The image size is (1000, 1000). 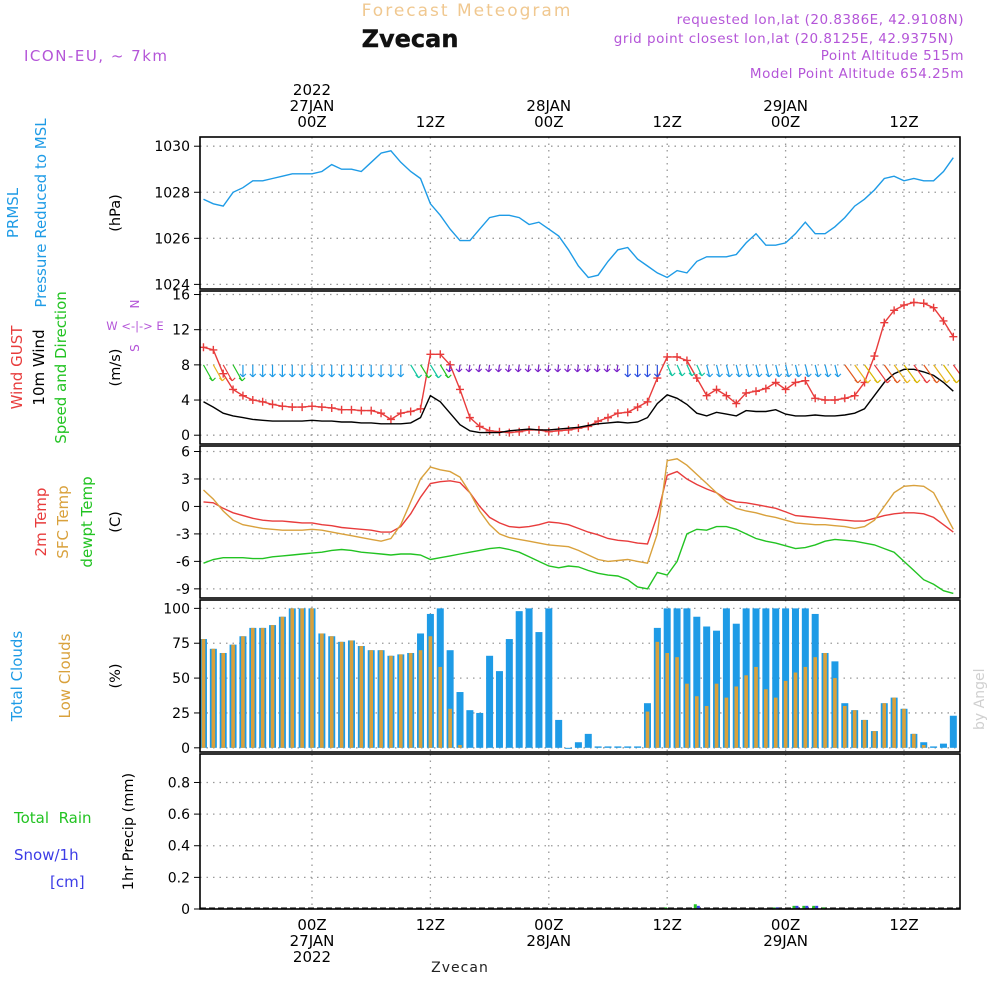 I want to click on y-tick-label: 0.2, so click(x=179, y=878).